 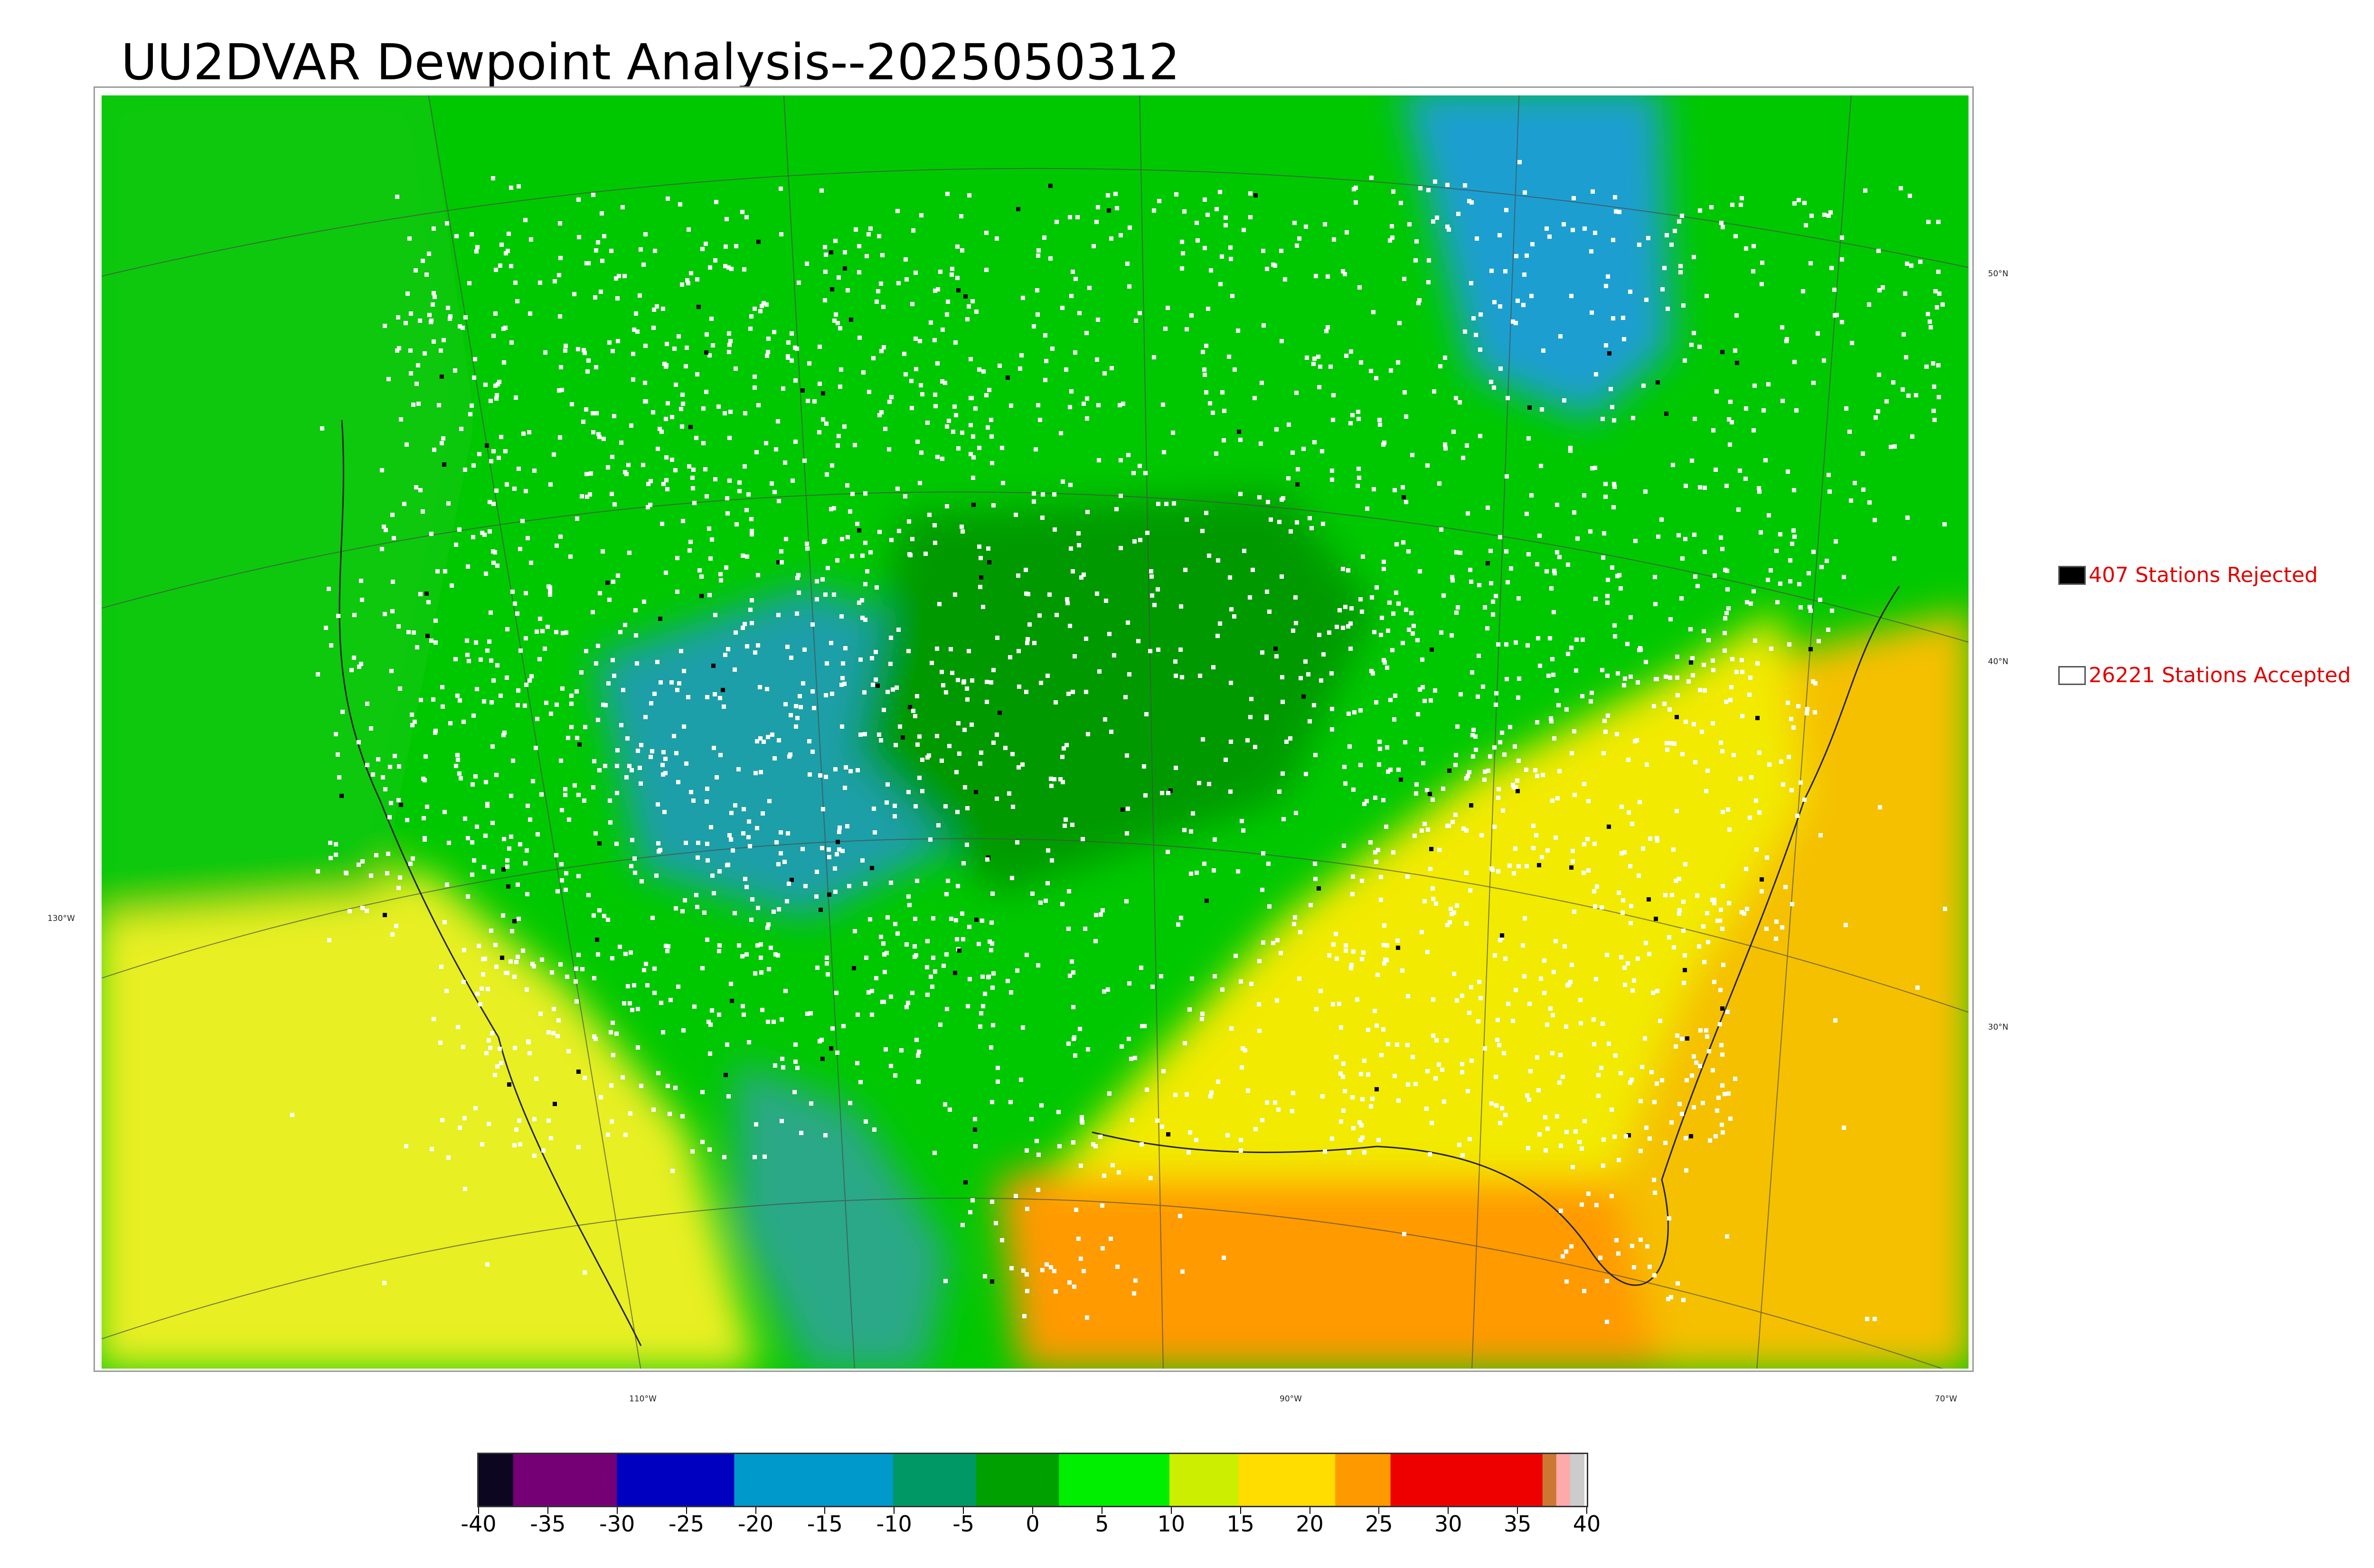 I want to click on lat-label-30: 30°N, so click(x=1998, y=1027).